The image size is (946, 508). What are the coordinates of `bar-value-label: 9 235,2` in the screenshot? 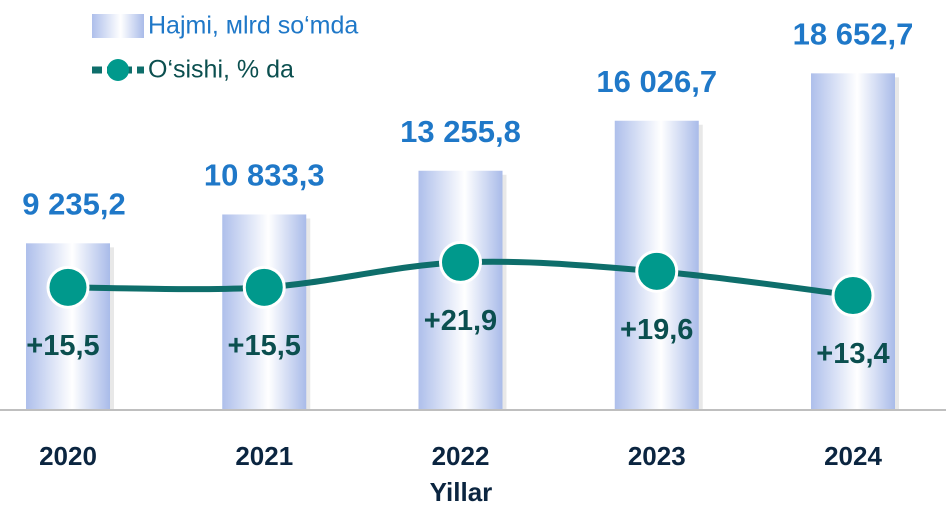 It's located at (73, 204).